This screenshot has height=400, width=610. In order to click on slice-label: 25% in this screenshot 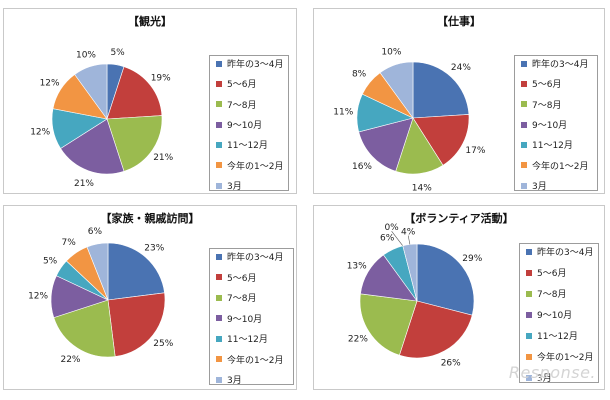, I will do `click(163, 344)`.